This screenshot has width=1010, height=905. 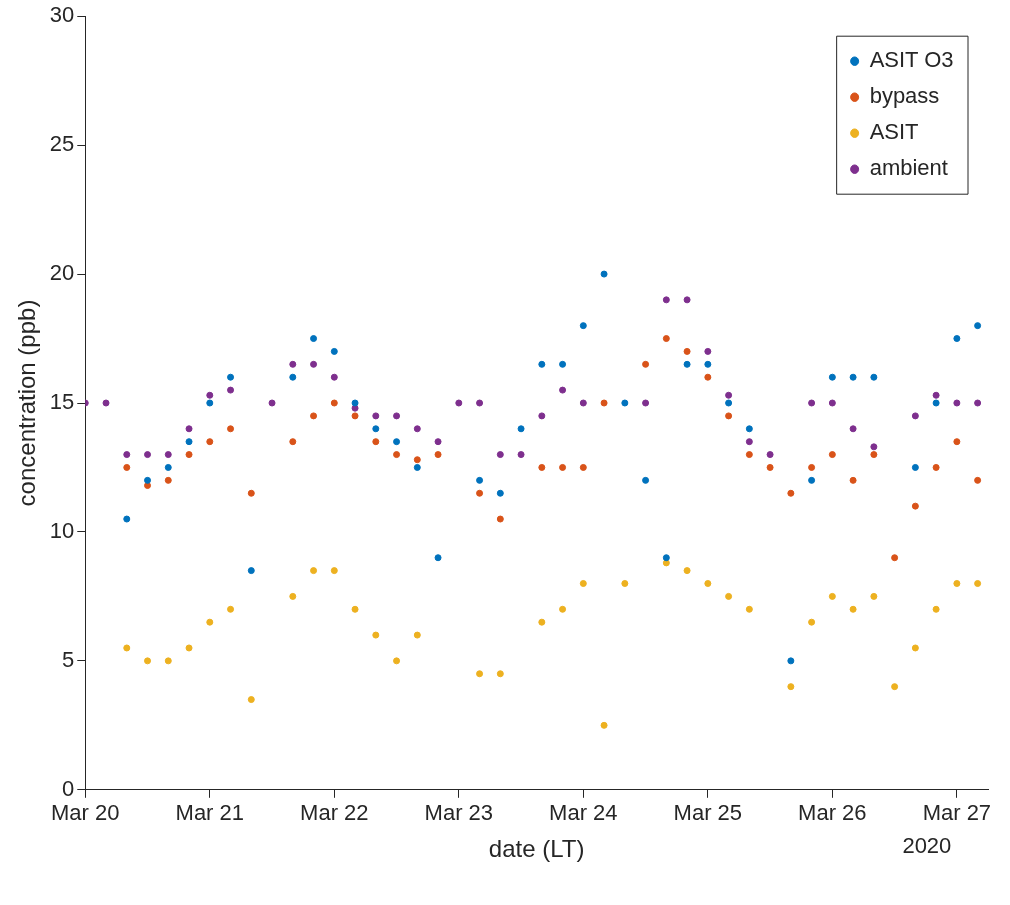 What do you see at coordinates (911, 60) in the screenshot?
I see `legend-label: ASIT O3` at bounding box center [911, 60].